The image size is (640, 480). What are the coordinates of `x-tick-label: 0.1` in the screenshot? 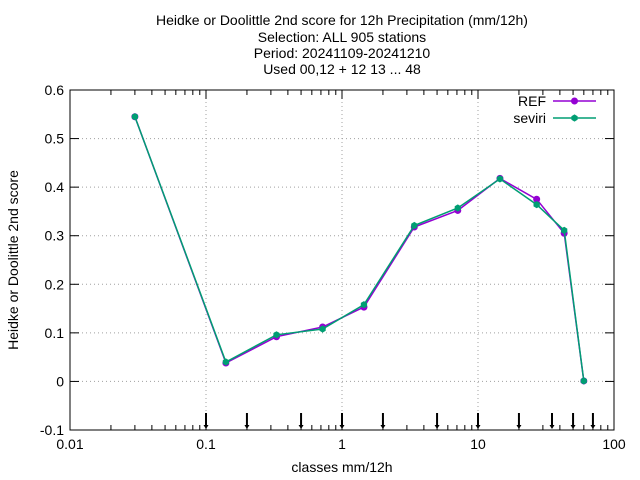 It's located at (206, 444).